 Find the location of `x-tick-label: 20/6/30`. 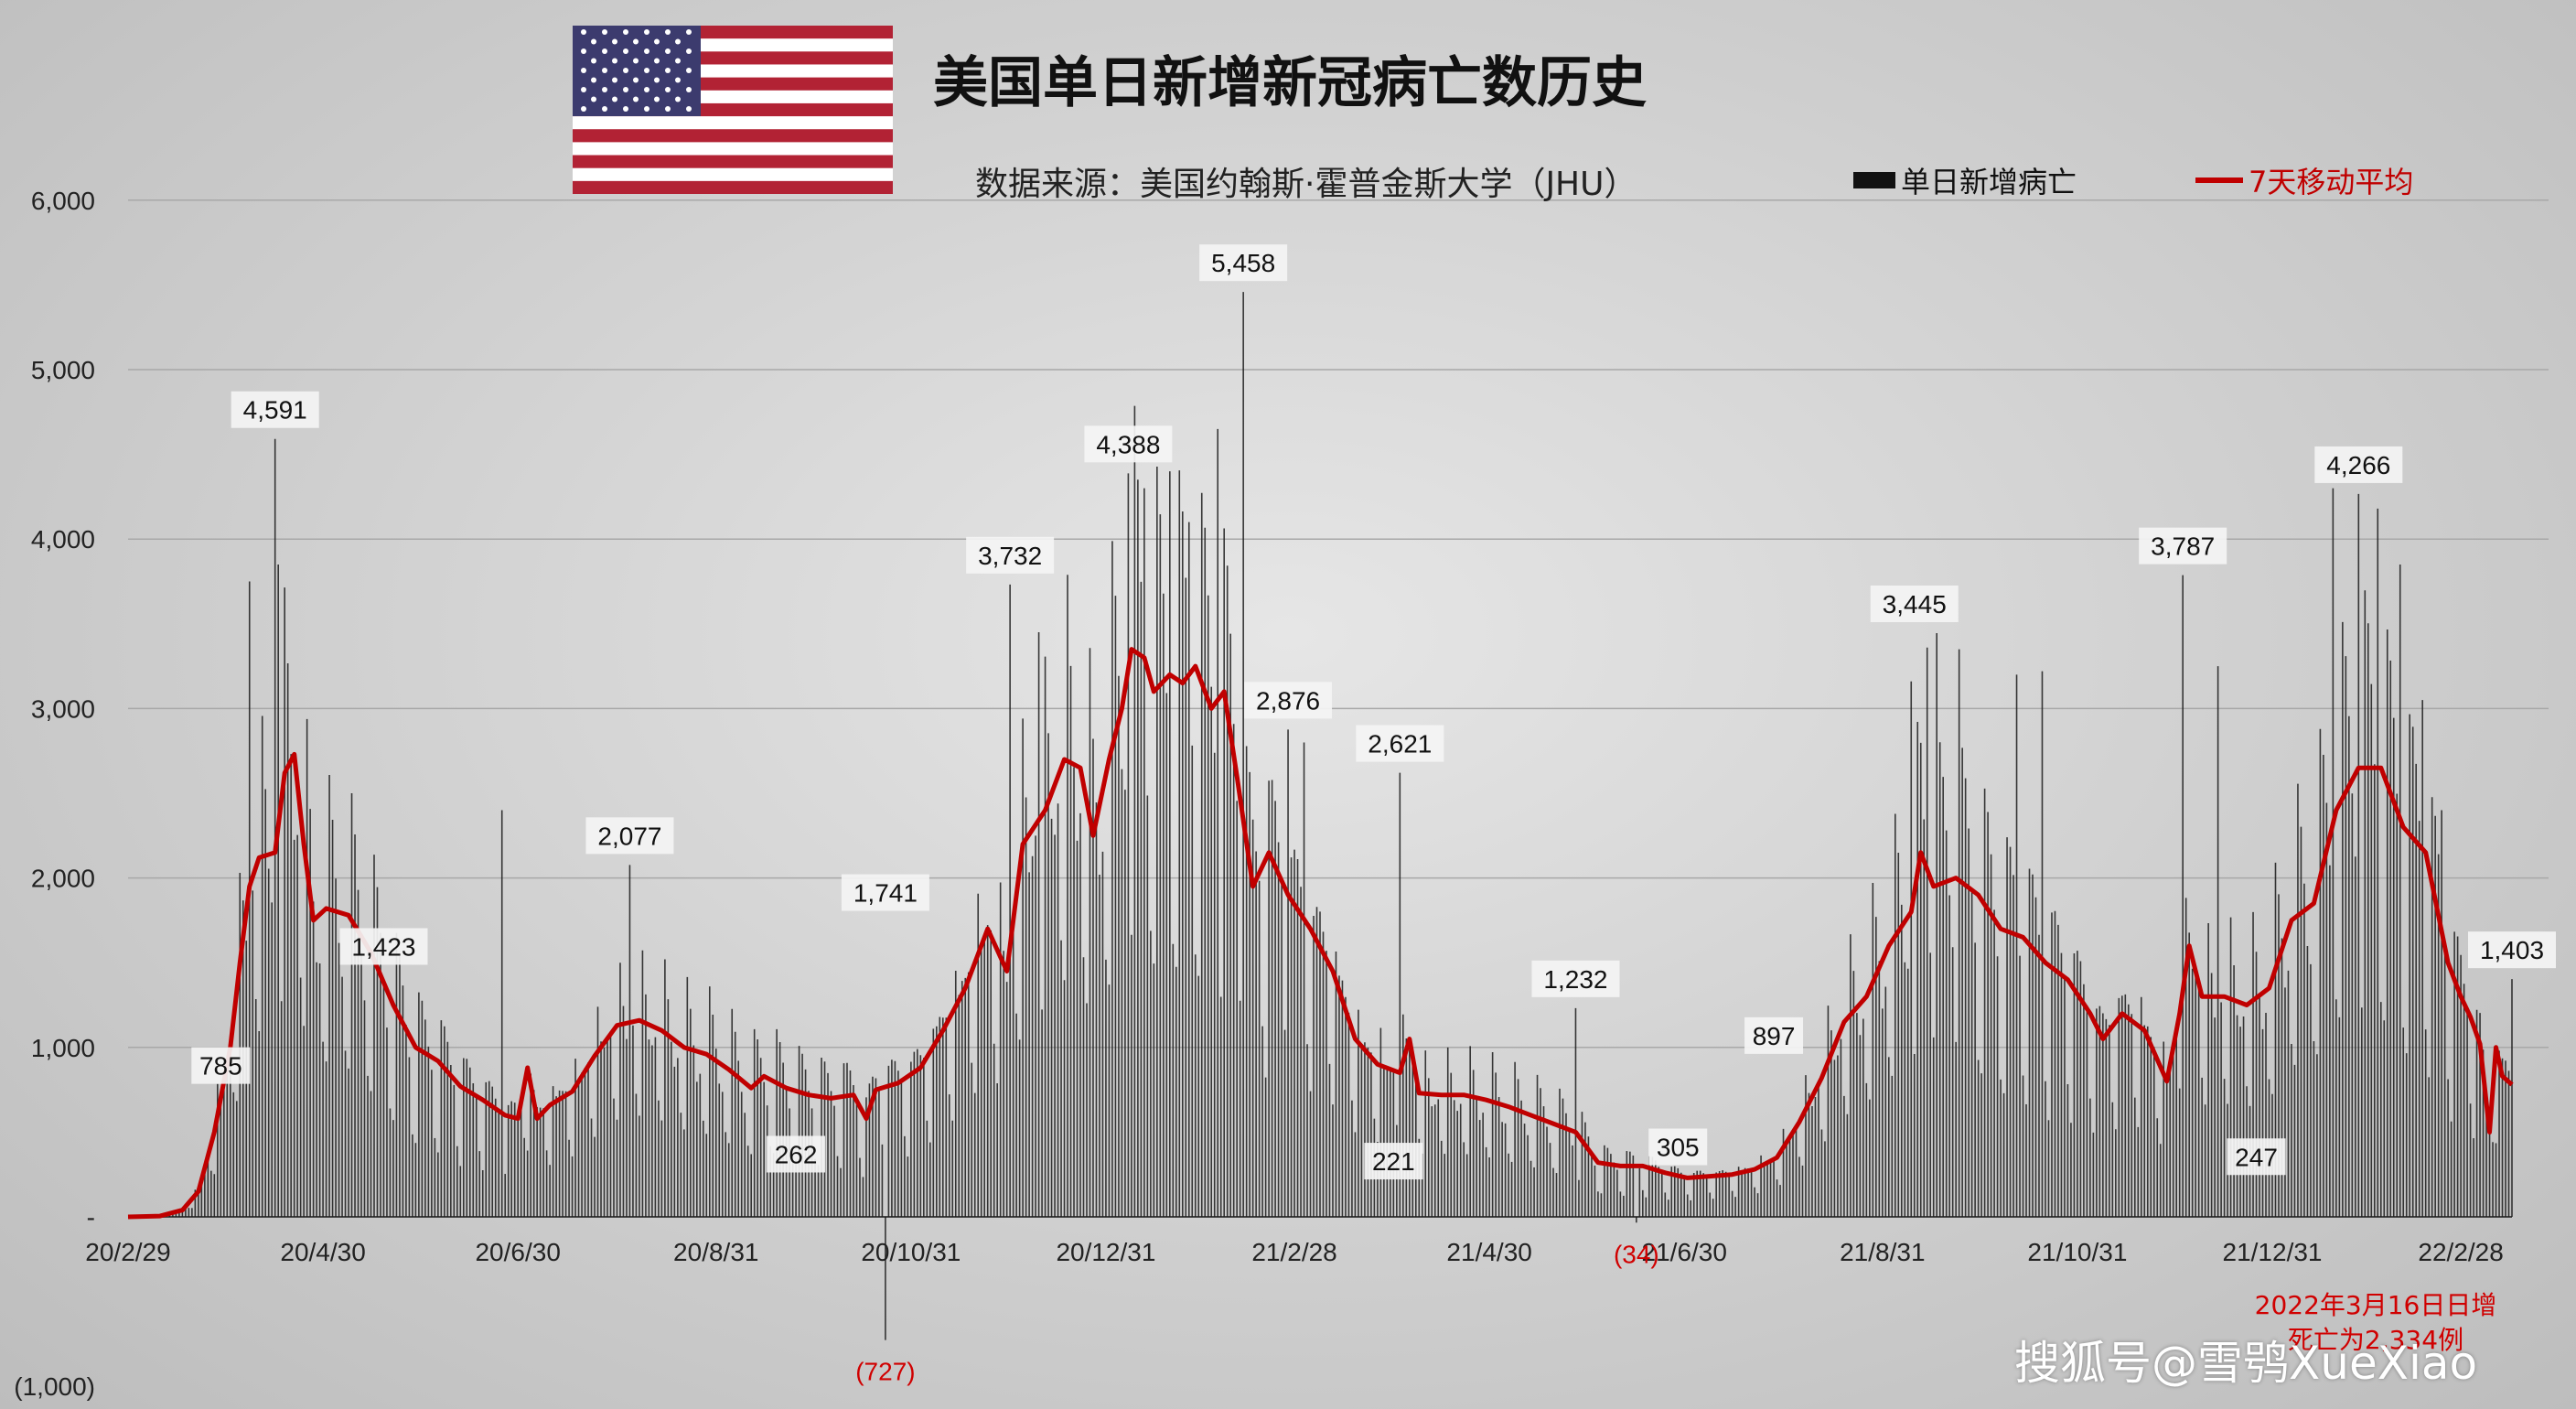

x-tick-label: 20/6/30 is located at coordinates (518, 1252).